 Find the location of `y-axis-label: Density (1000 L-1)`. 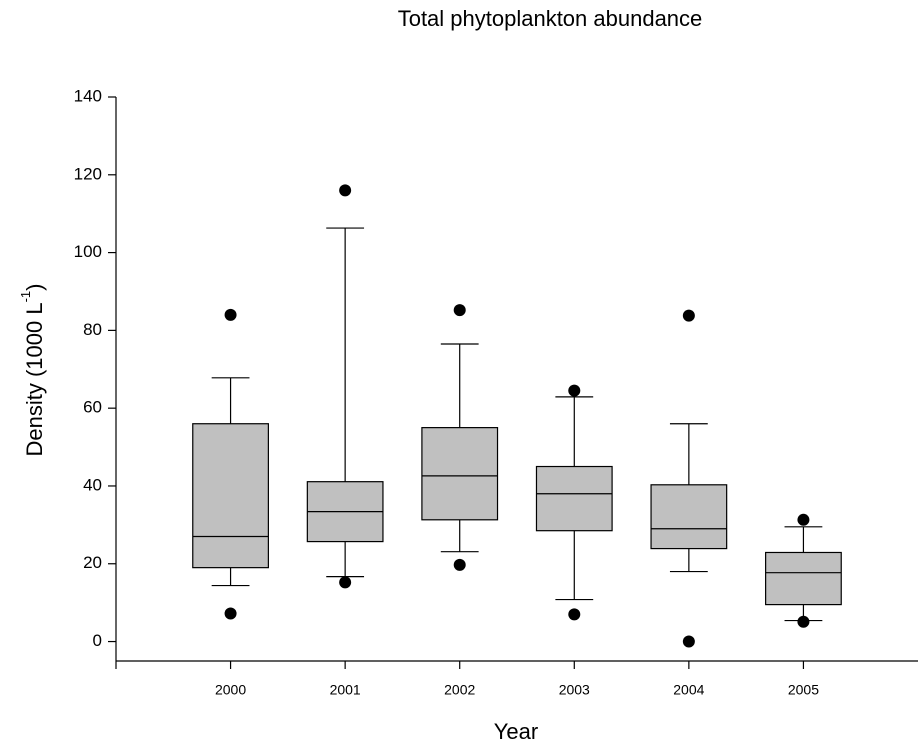

y-axis-label: Density (1000 L-1) is located at coordinates (32, 370).